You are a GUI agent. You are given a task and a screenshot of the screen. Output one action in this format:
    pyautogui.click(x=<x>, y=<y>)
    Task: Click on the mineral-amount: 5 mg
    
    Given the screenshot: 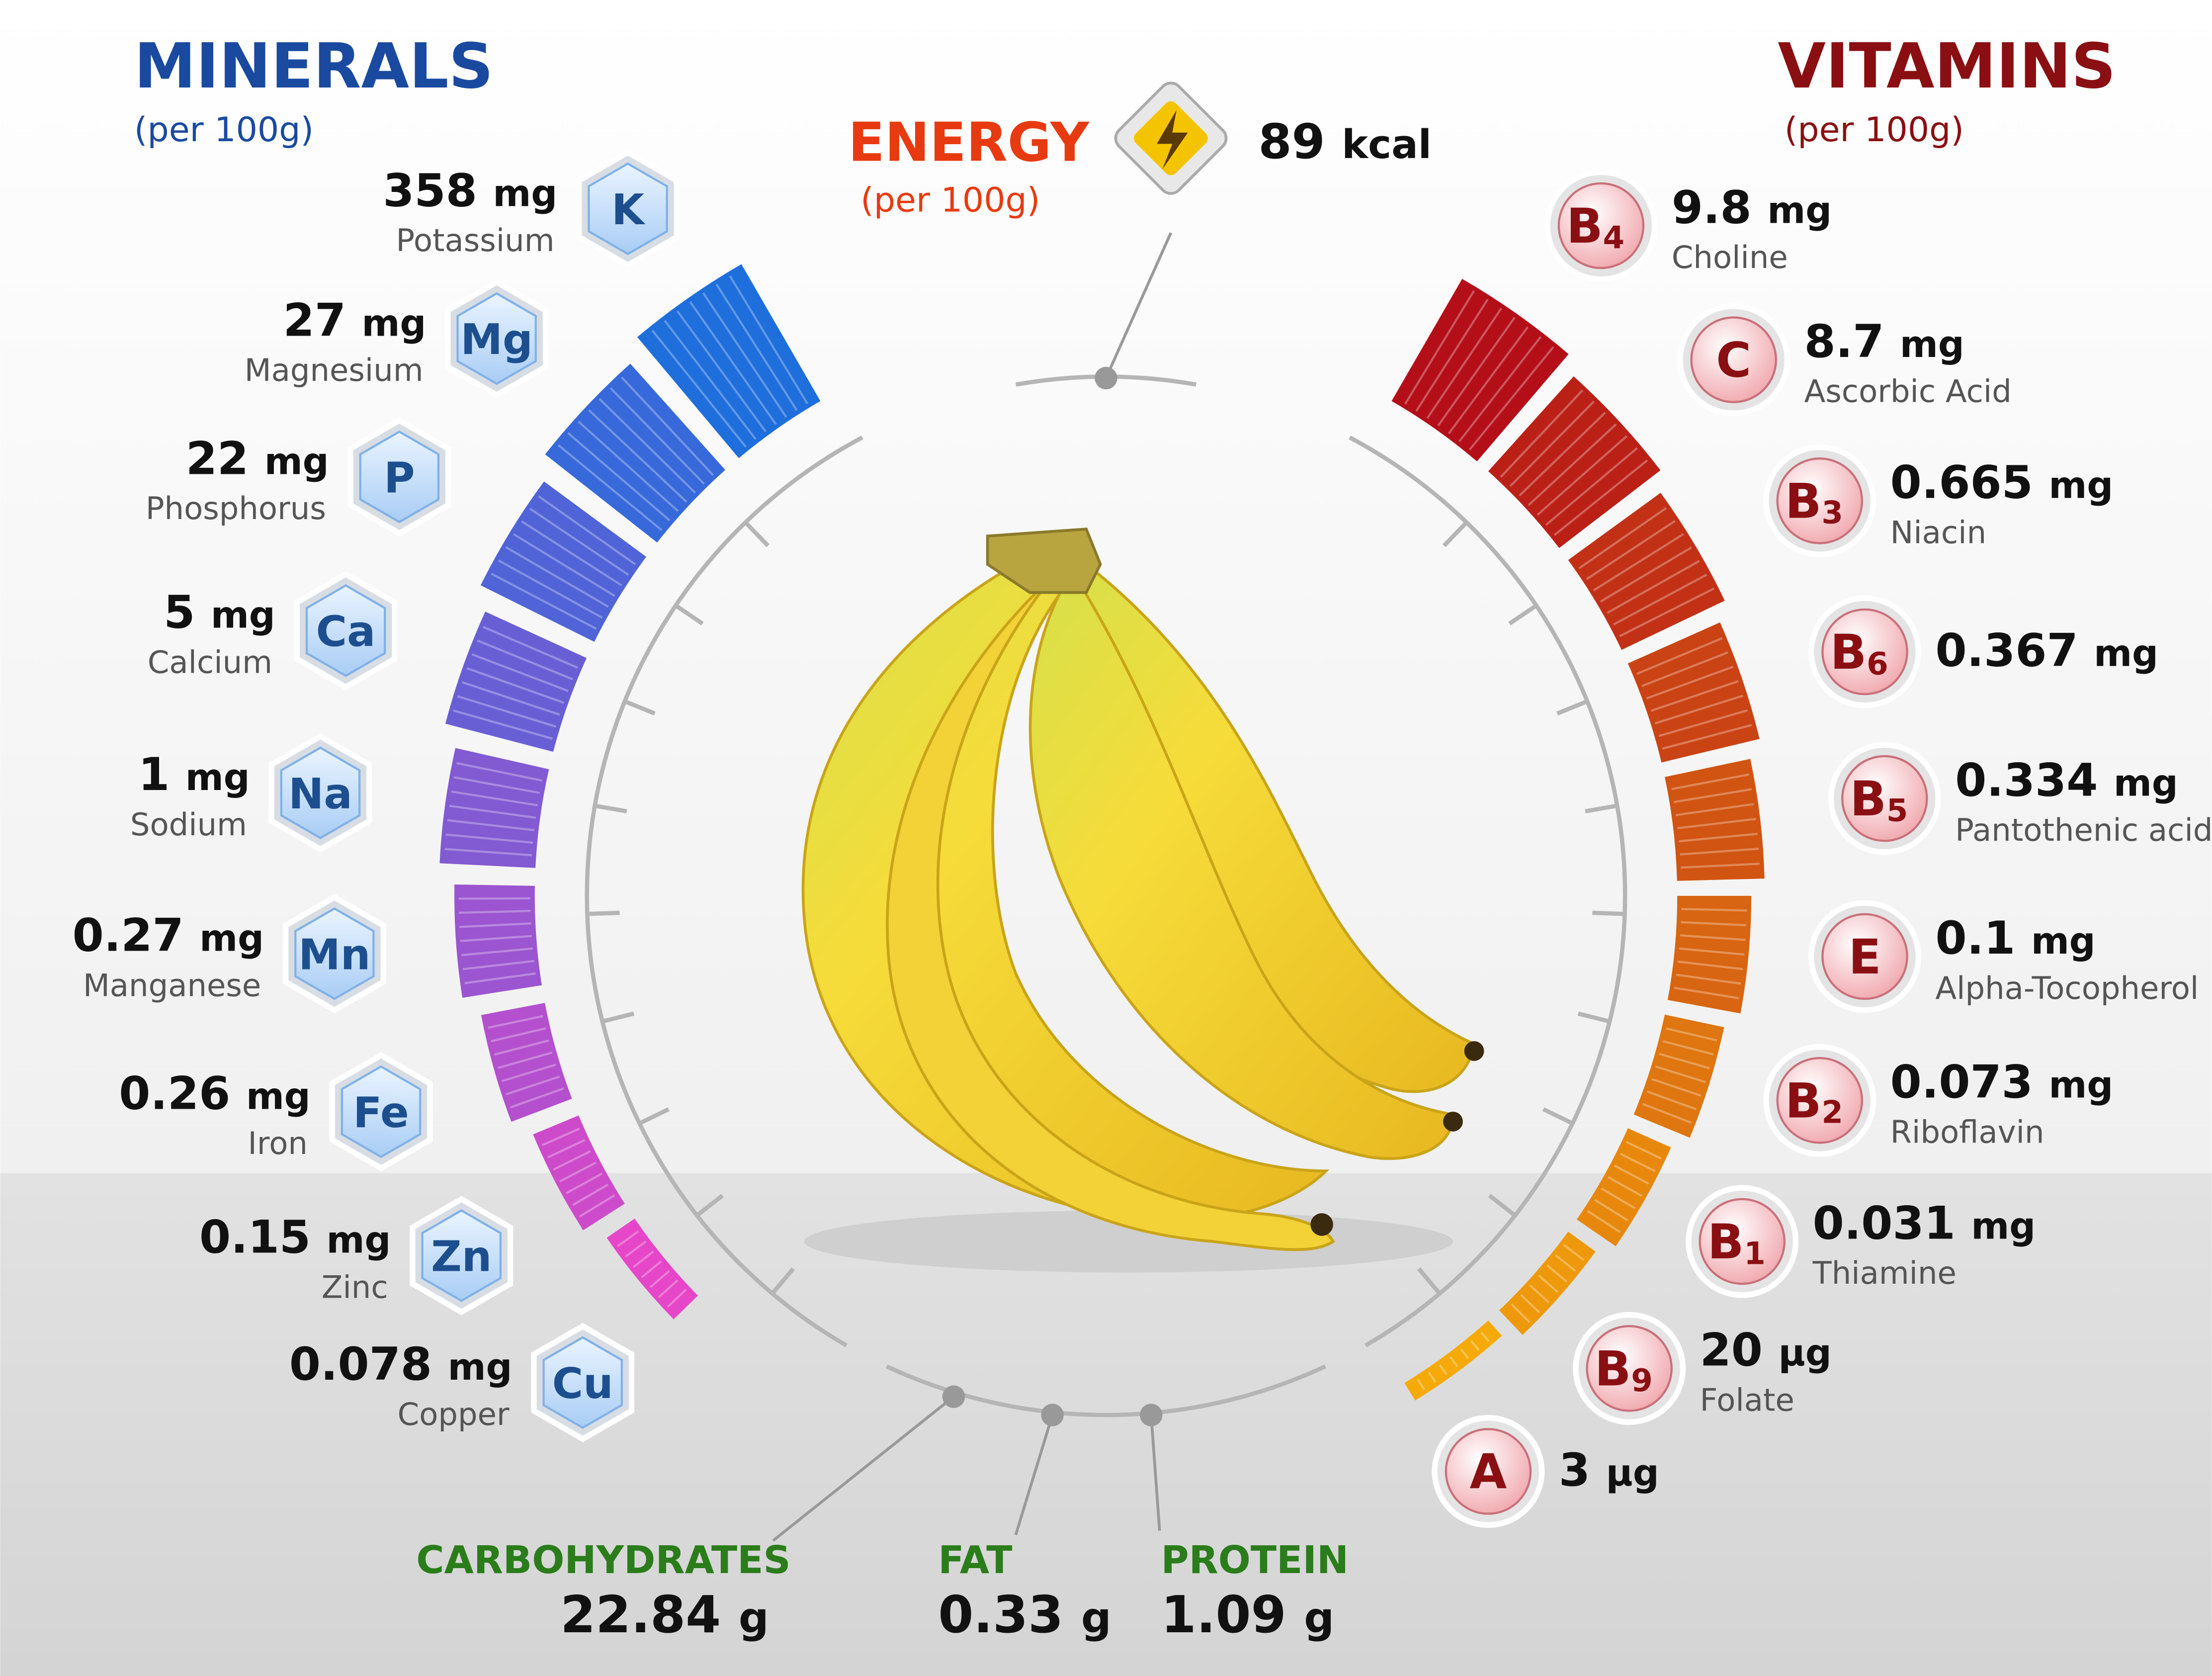 What is the action you would take?
    pyautogui.click(x=219, y=613)
    